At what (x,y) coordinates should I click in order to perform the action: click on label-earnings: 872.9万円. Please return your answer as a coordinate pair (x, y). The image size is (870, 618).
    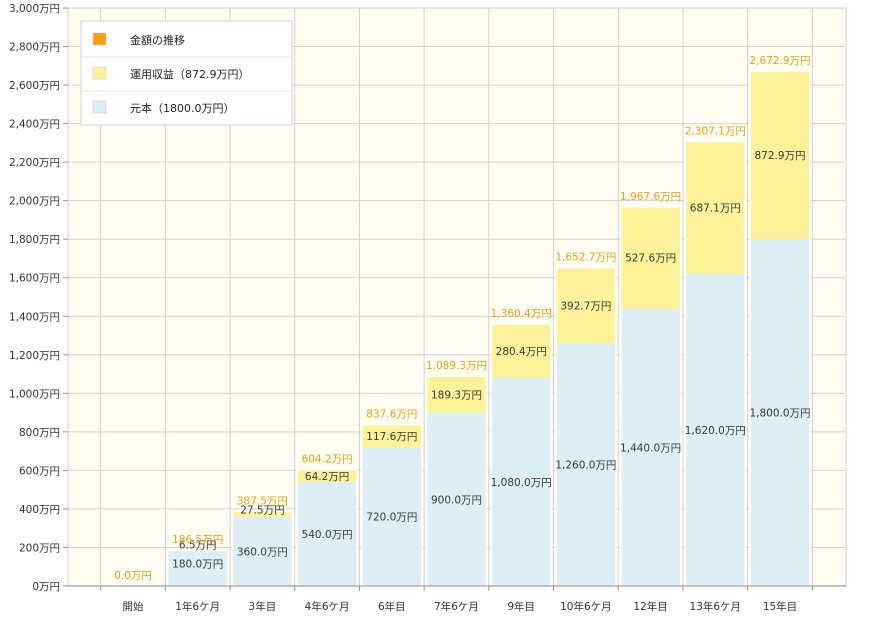
    Looking at the image, I should click on (779, 156).